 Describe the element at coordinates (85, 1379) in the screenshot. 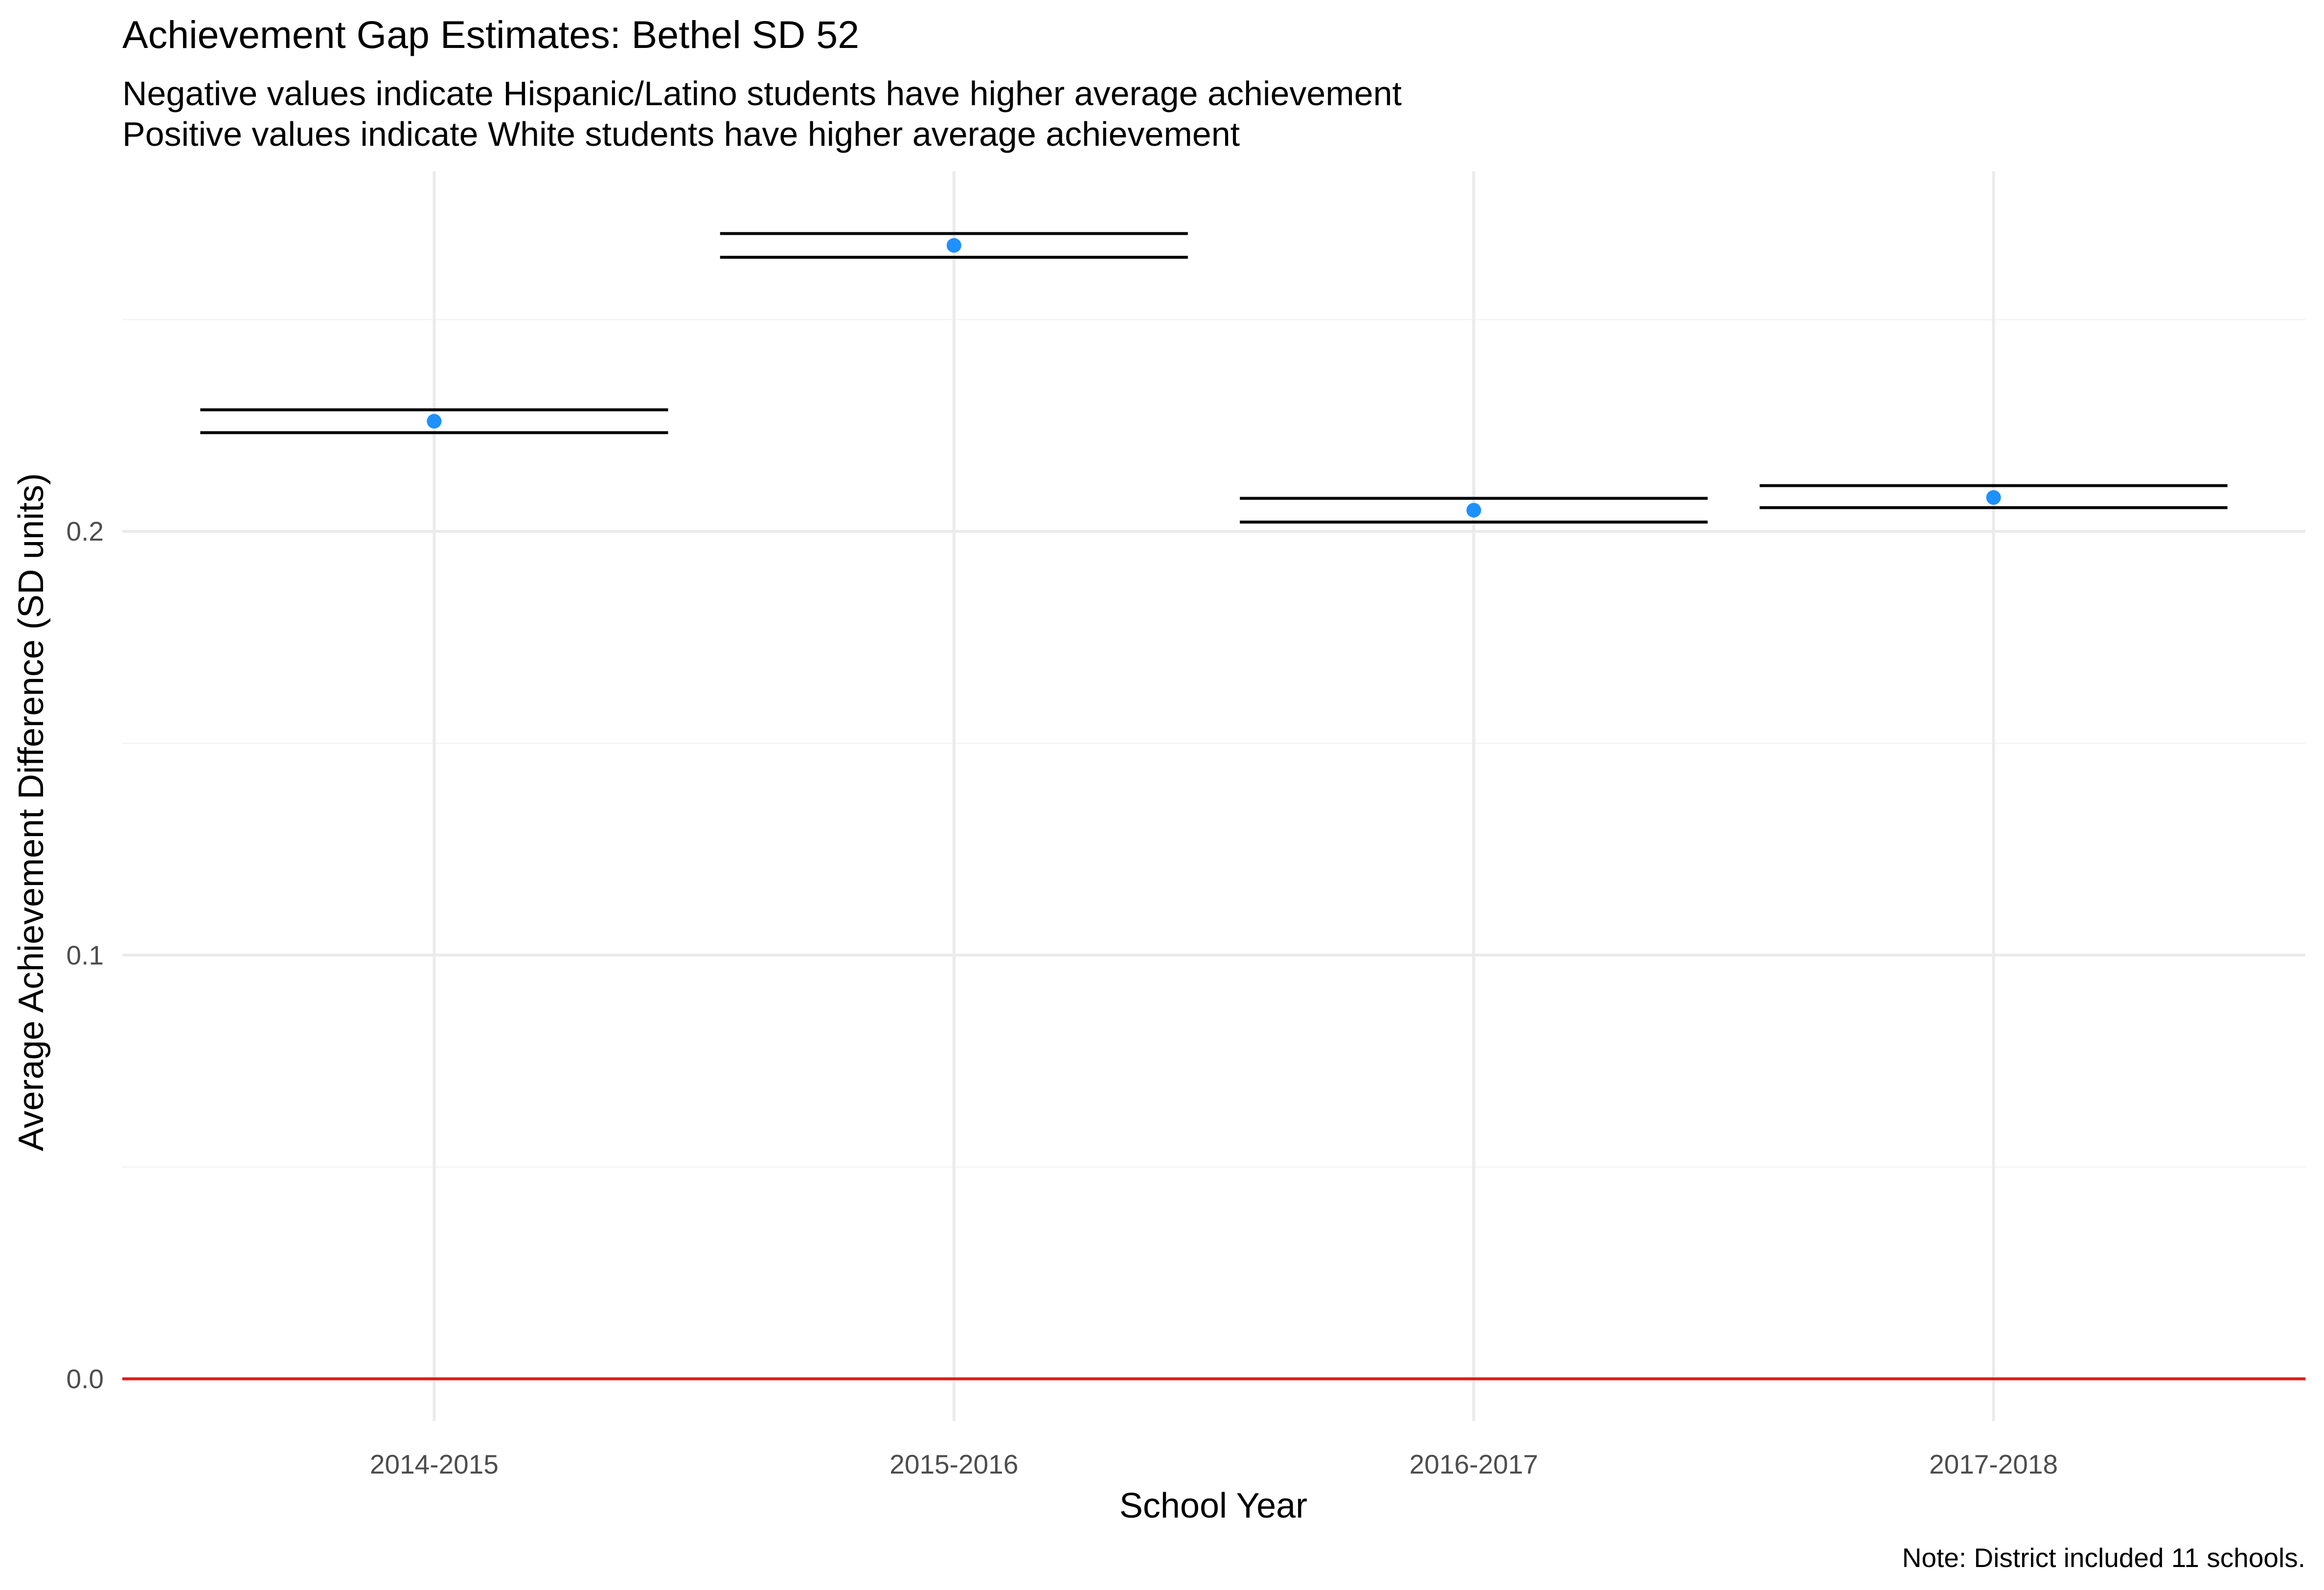

I see `y-tick-label-0-0: 0.0` at that location.